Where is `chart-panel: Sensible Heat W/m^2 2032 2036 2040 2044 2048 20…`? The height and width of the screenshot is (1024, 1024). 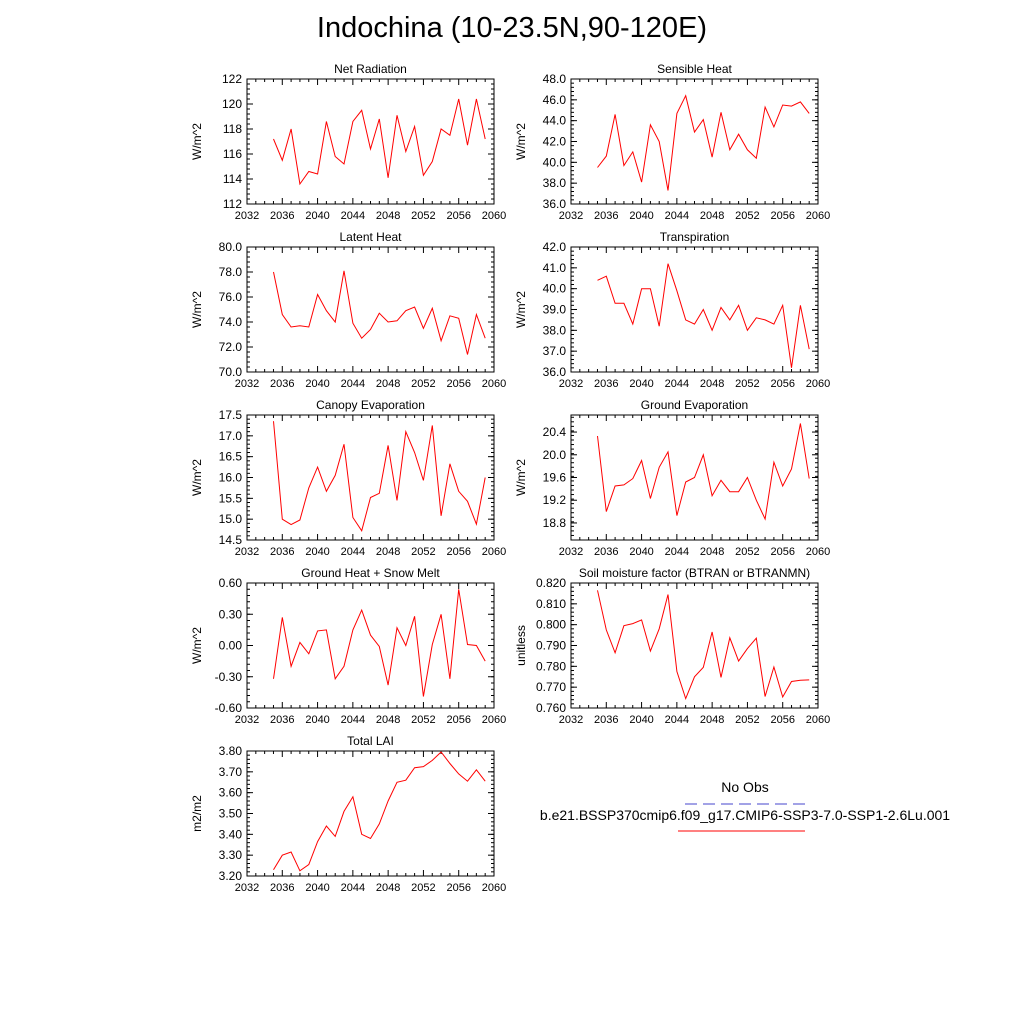 chart-panel: Sensible Heat W/m^2 2032 2036 2040 2044 2048 20… is located at coordinates (672, 142).